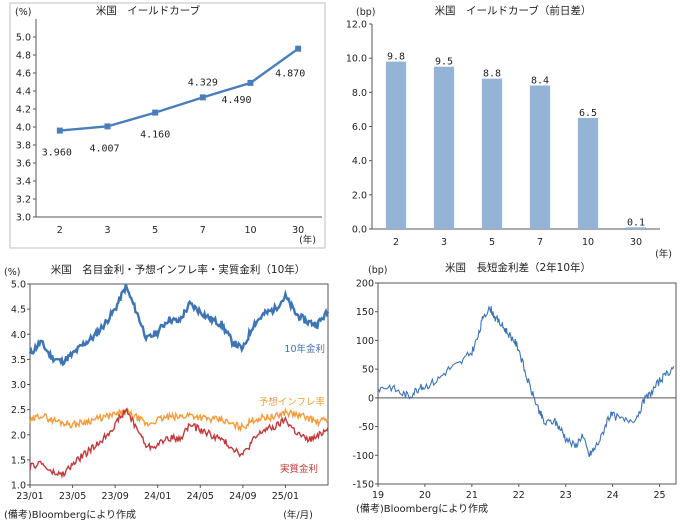  What do you see at coordinates (356, 59) in the screenshot?
I see `y-tick-label: 10.0` at bounding box center [356, 59].